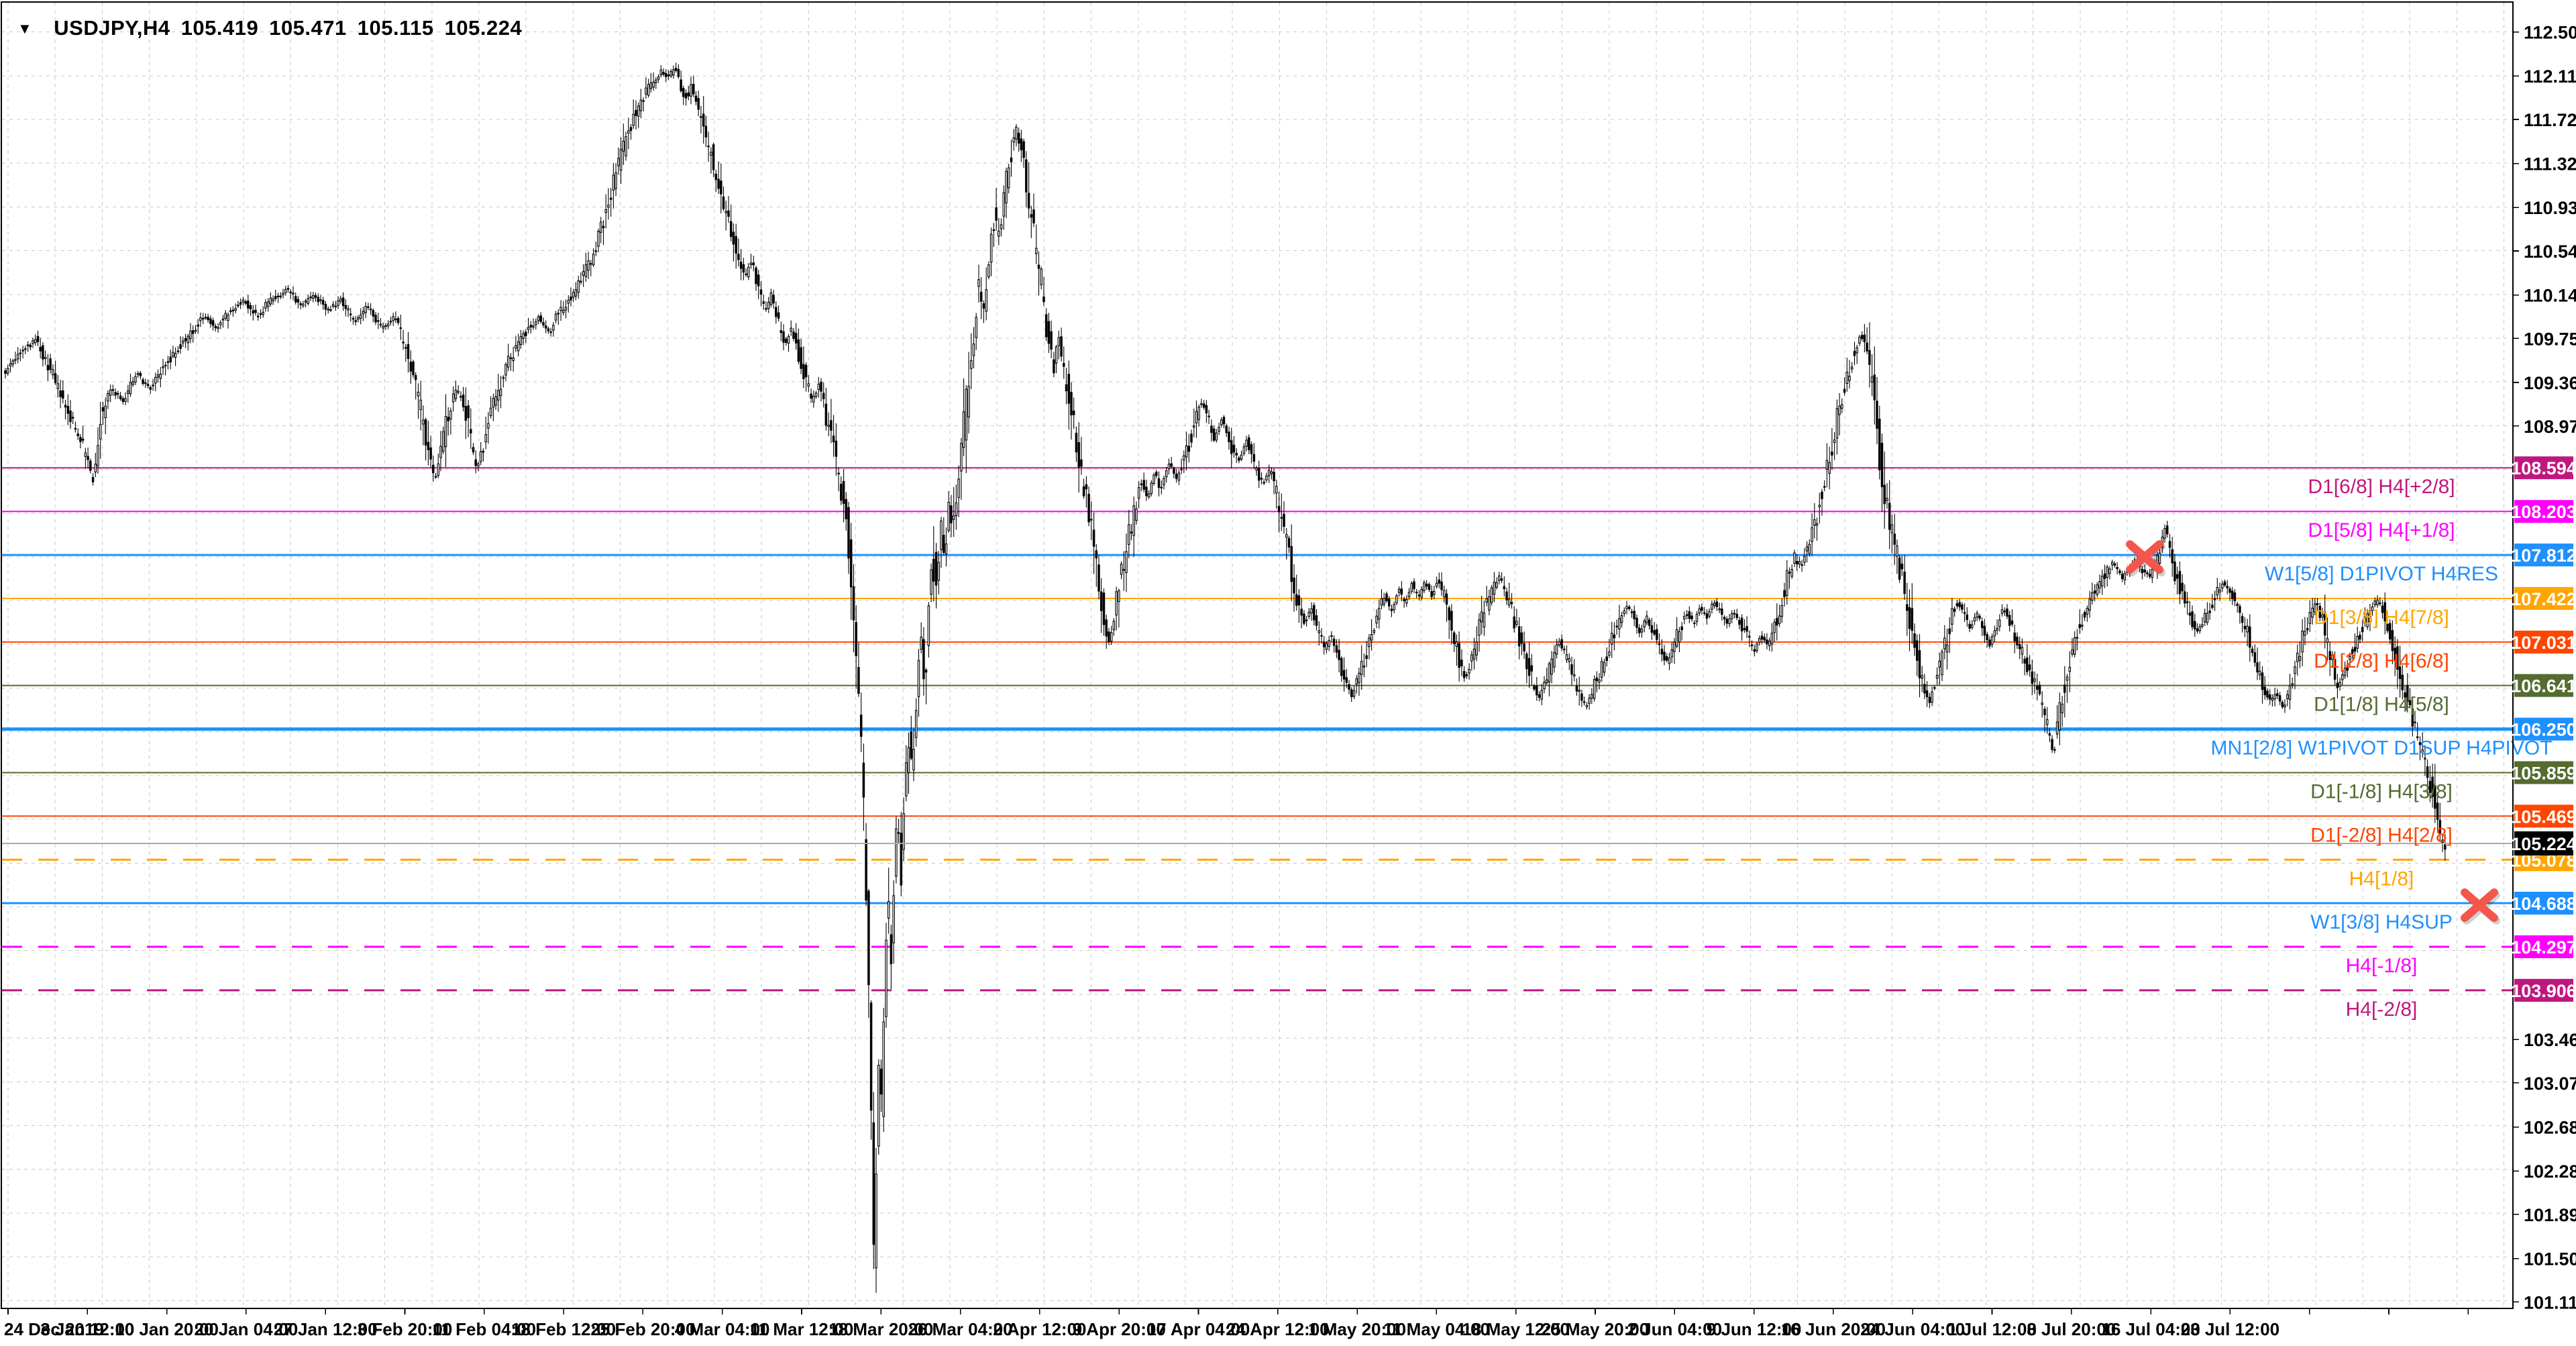 This screenshot has height=1346, width=2576. Describe the element at coordinates (1278, 1329) in the screenshot. I see `time-tick-label: 24 Apr 12:00` at that location.